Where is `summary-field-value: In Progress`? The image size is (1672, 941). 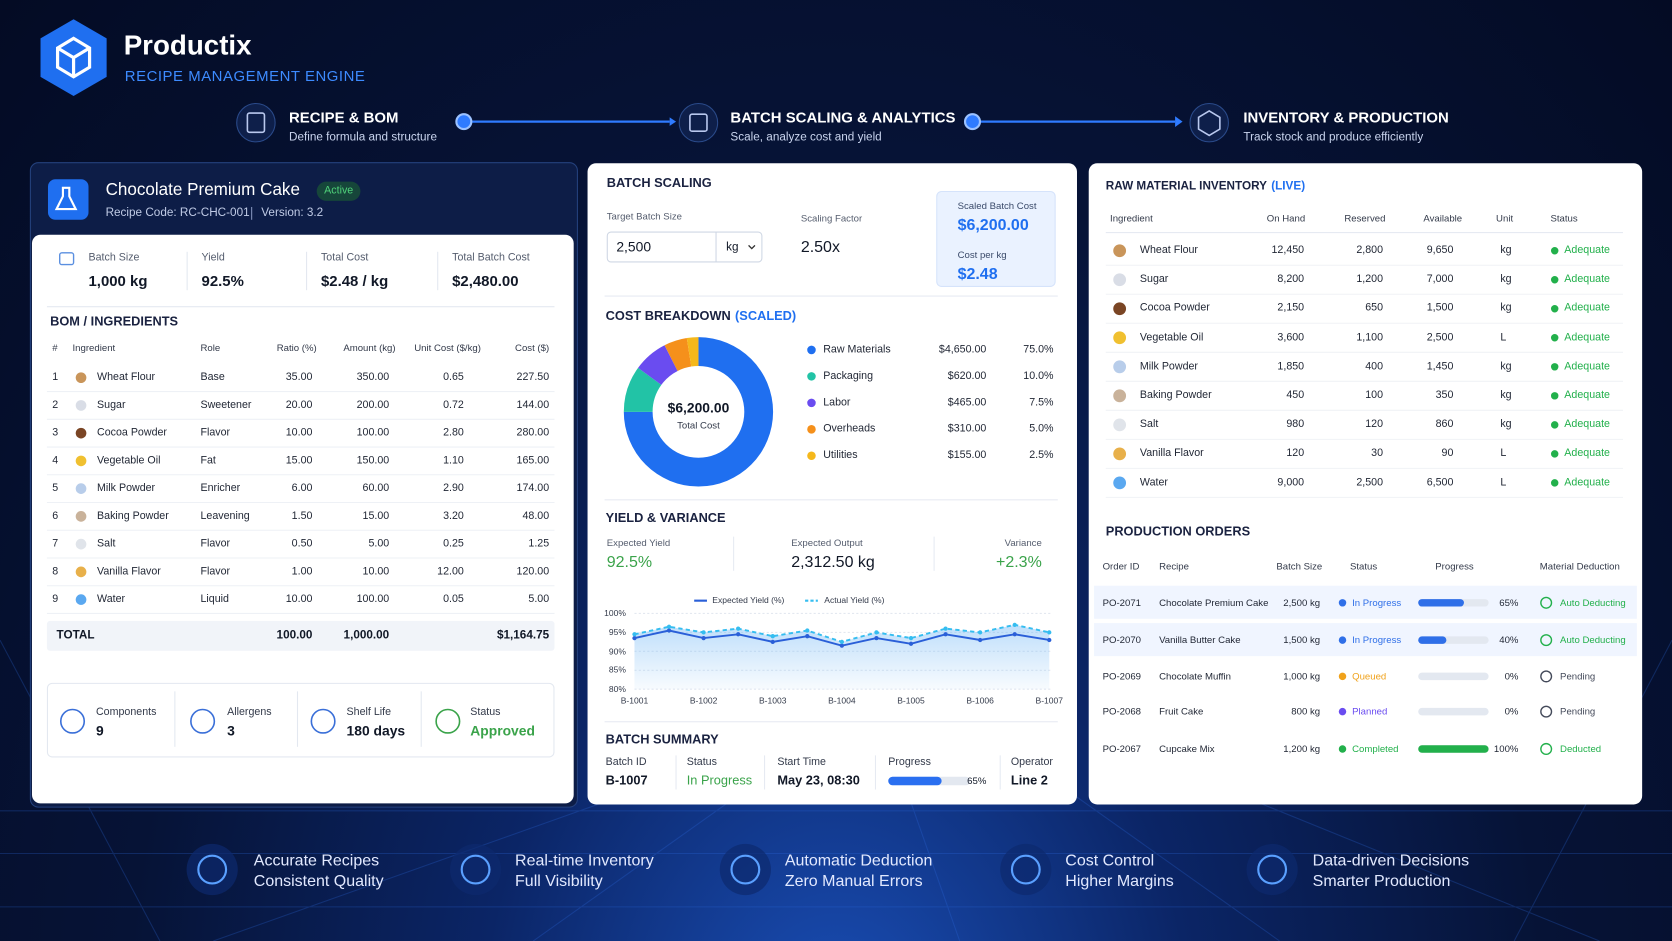 summary-field-value: In Progress is located at coordinates (719, 780).